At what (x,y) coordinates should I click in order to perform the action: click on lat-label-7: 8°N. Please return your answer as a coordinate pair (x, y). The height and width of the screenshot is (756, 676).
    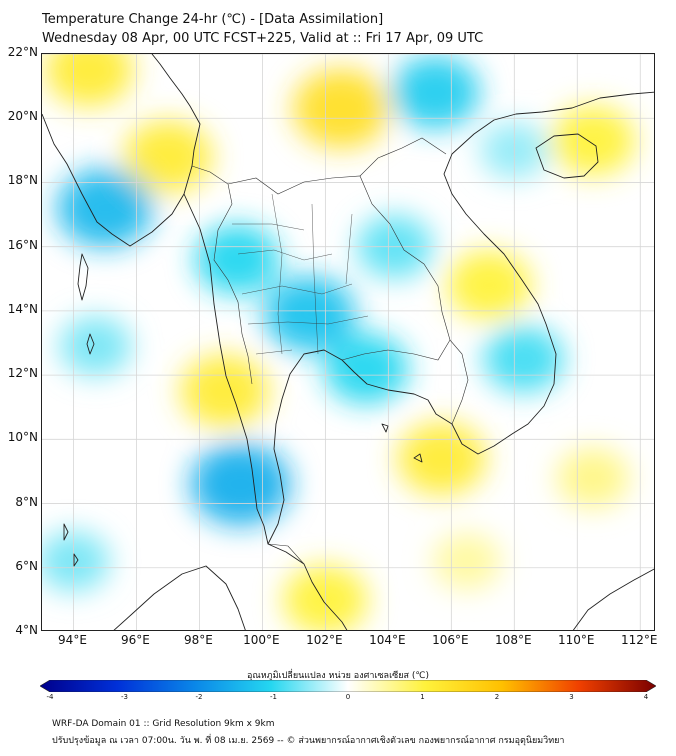
    Looking at the image, I should click on (26, 501).